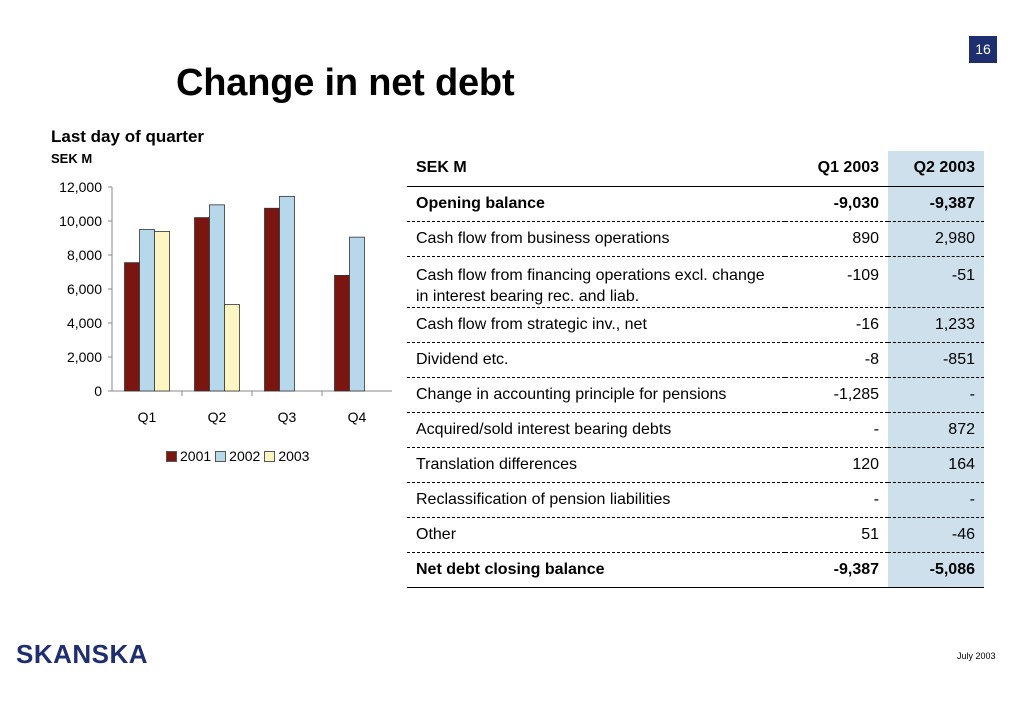 This screenshot has height=708, width=1023. I want to click on row-label: Dividend etc., so click(596, 359).